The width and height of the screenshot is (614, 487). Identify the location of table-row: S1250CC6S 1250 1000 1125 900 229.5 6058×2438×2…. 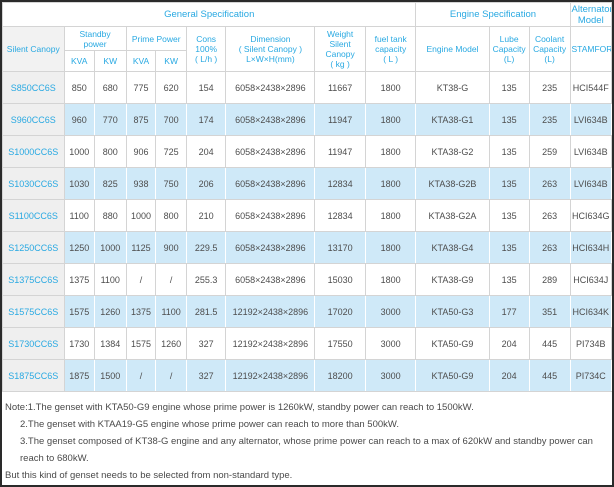
(307, 247).